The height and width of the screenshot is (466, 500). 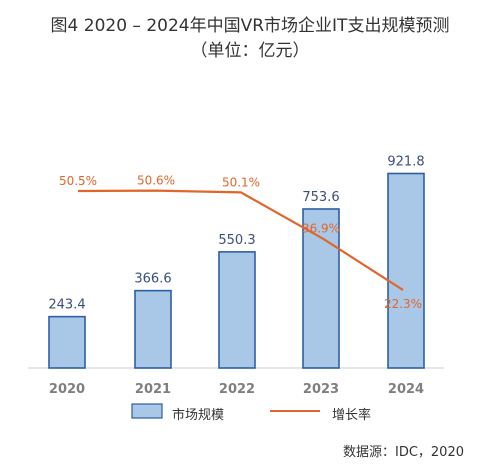 I want to click on bar-value-label-2020: 243.4, so click(x=66, y=305).